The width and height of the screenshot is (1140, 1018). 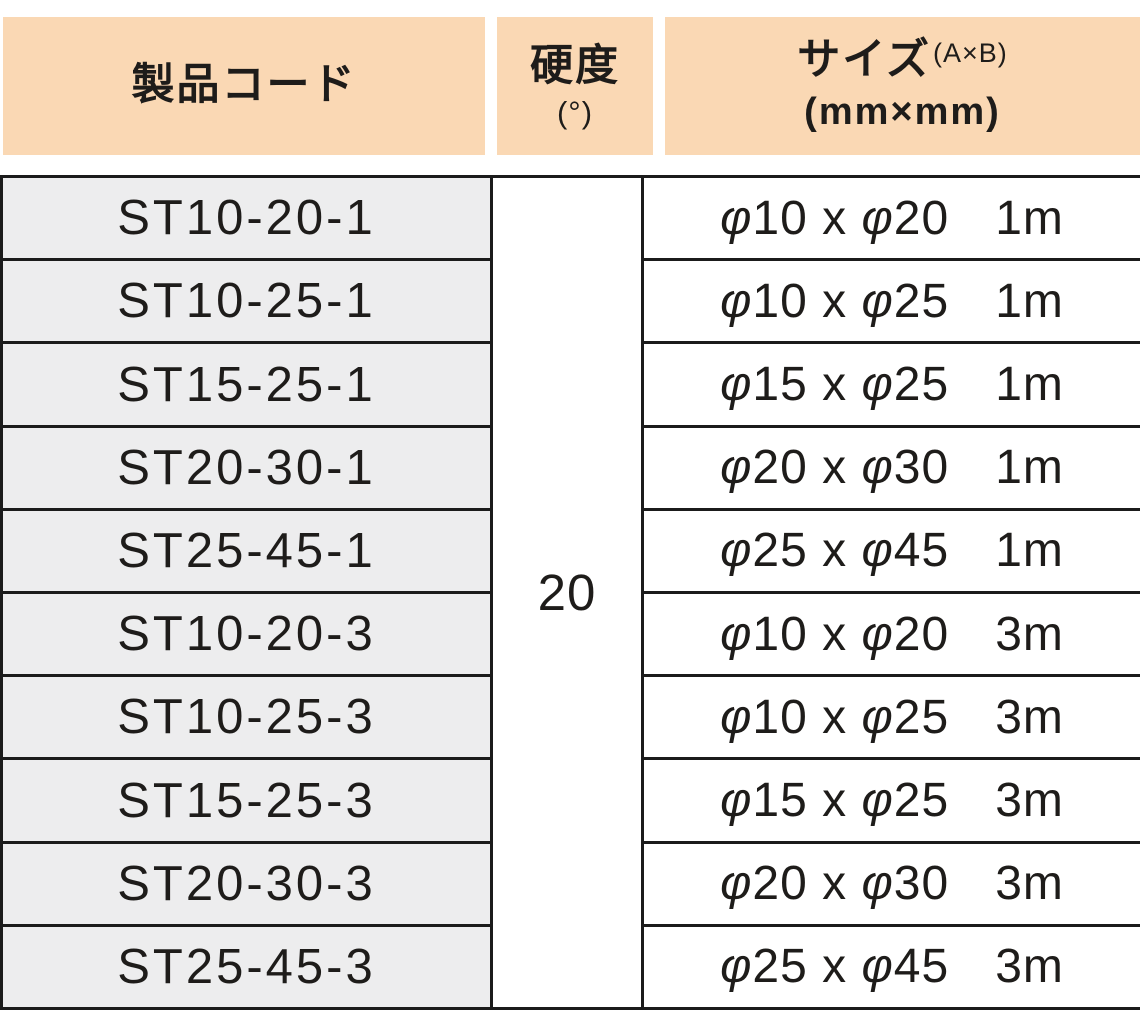 I want to click on product-code-cell: ST20-30-1, so click(x=246, y=469).